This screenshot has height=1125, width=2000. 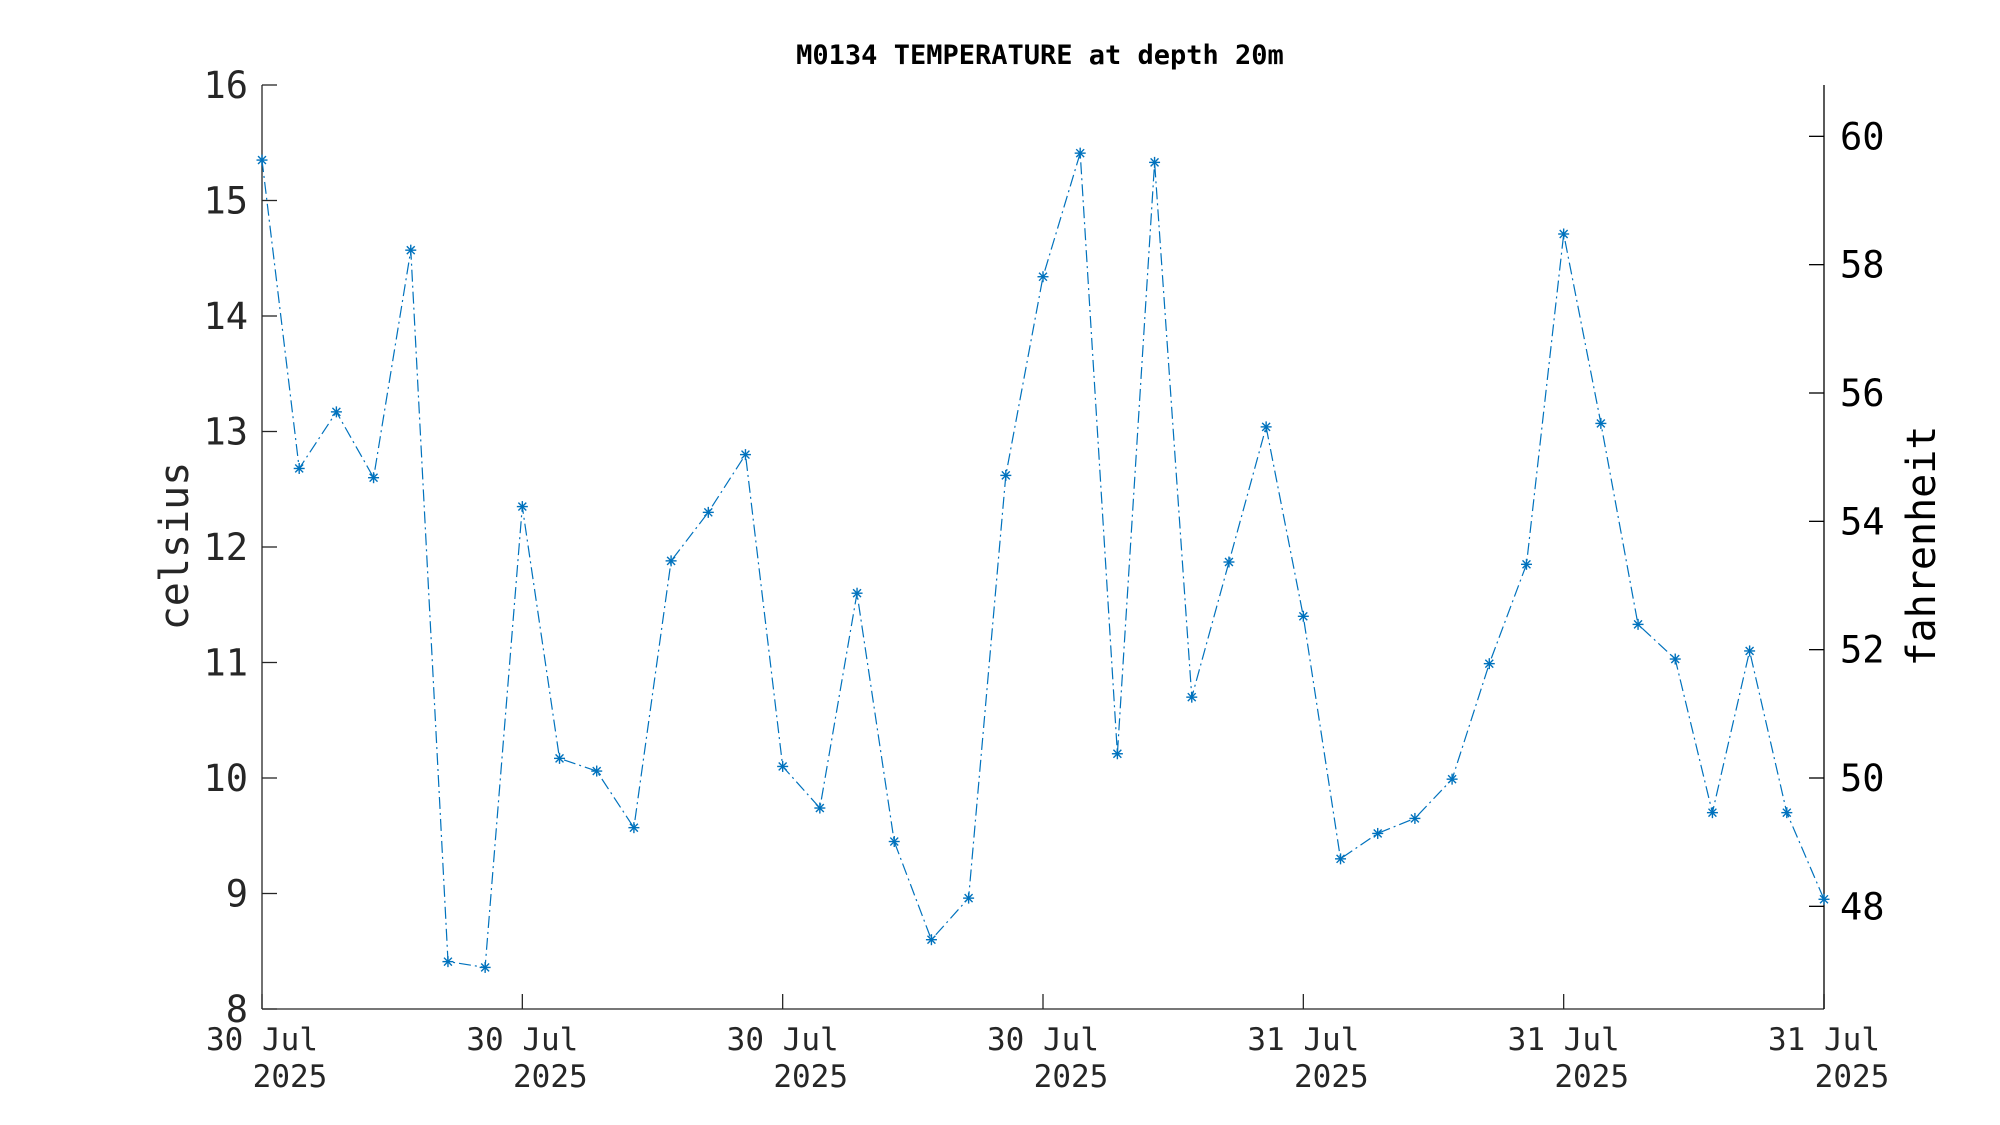 I want to click on left-tick-label: 11, so click(x=225, y=663).